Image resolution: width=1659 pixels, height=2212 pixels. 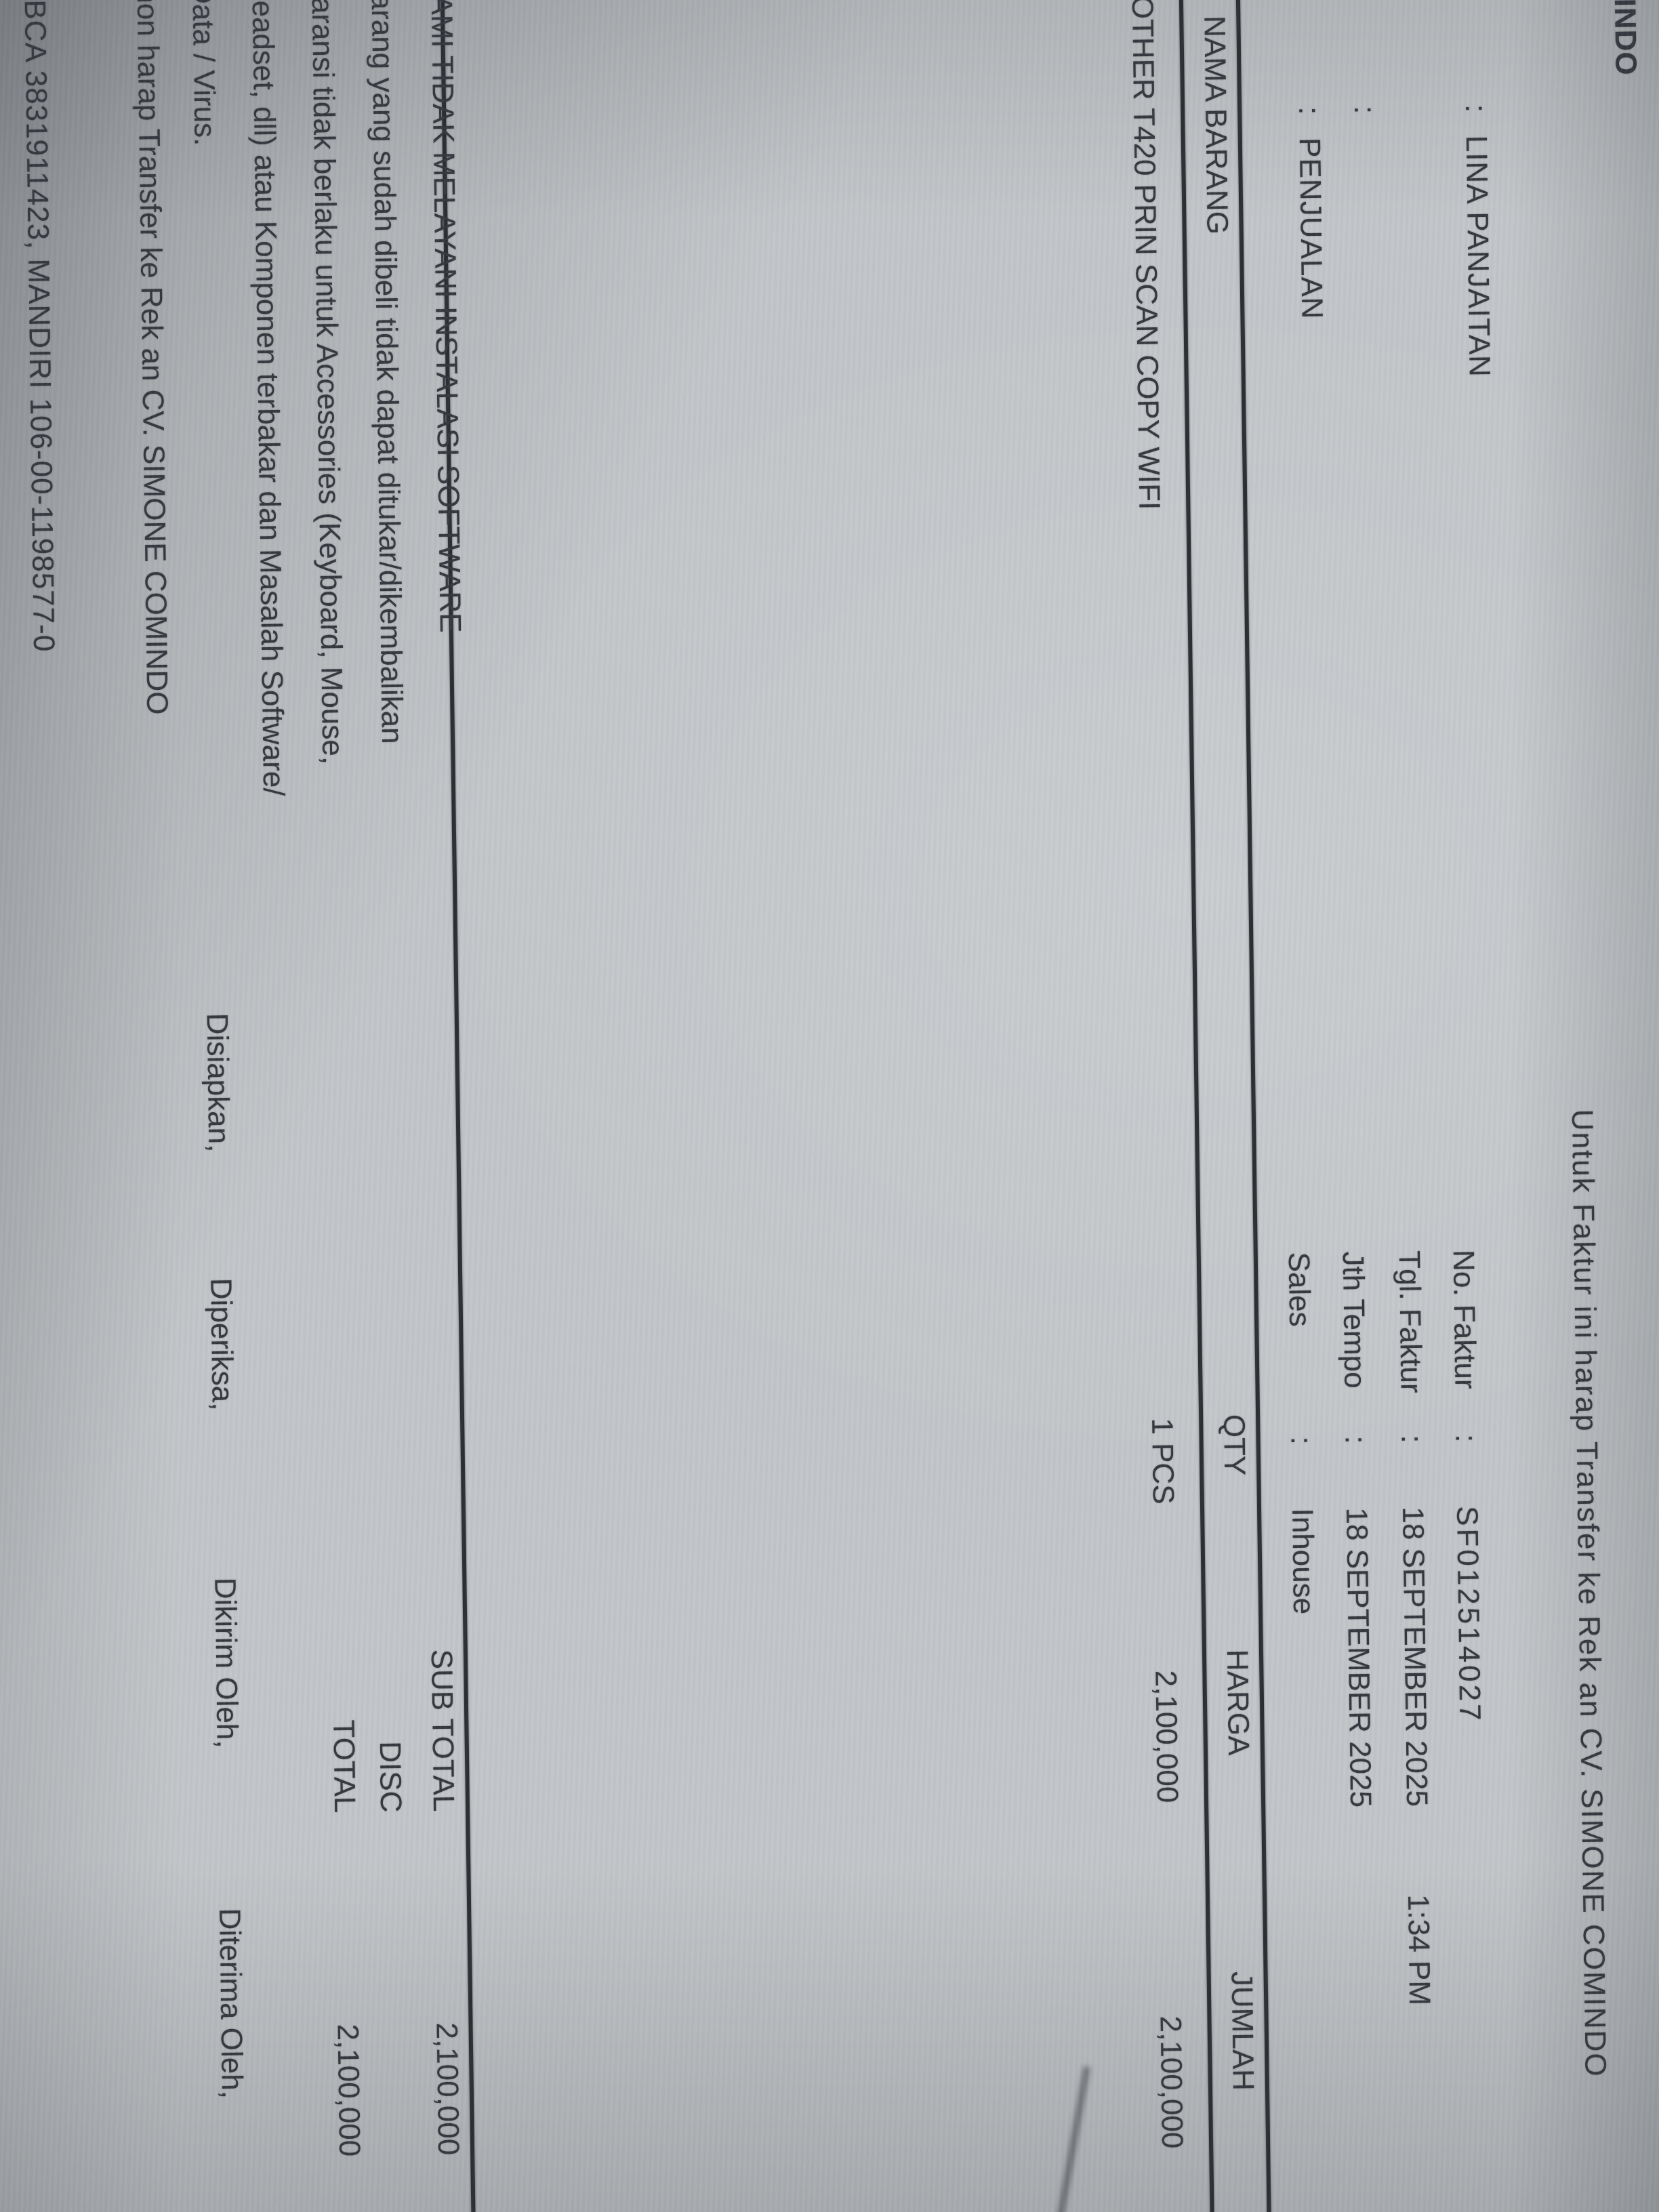 I want to click on invoice-time-value: 1:34 PM, so click(x=1419, y=1950).